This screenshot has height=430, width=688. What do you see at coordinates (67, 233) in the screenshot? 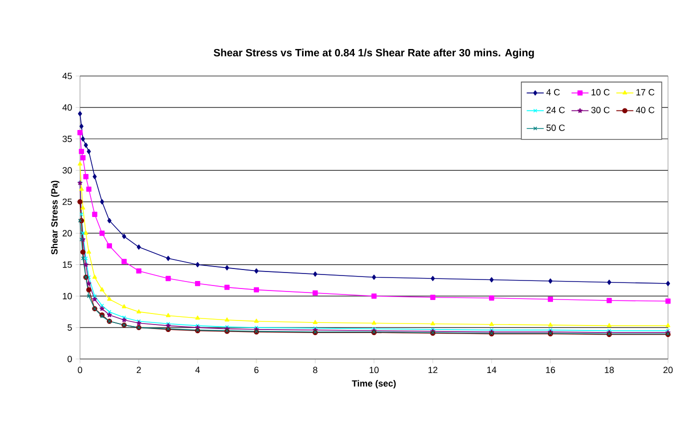
I see `y-tick-label: 20` at bounding box center [67, 233].